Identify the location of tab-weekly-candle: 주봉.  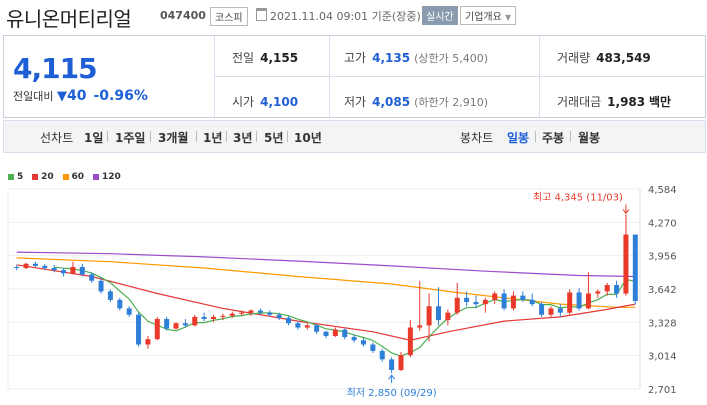
(553, 138).